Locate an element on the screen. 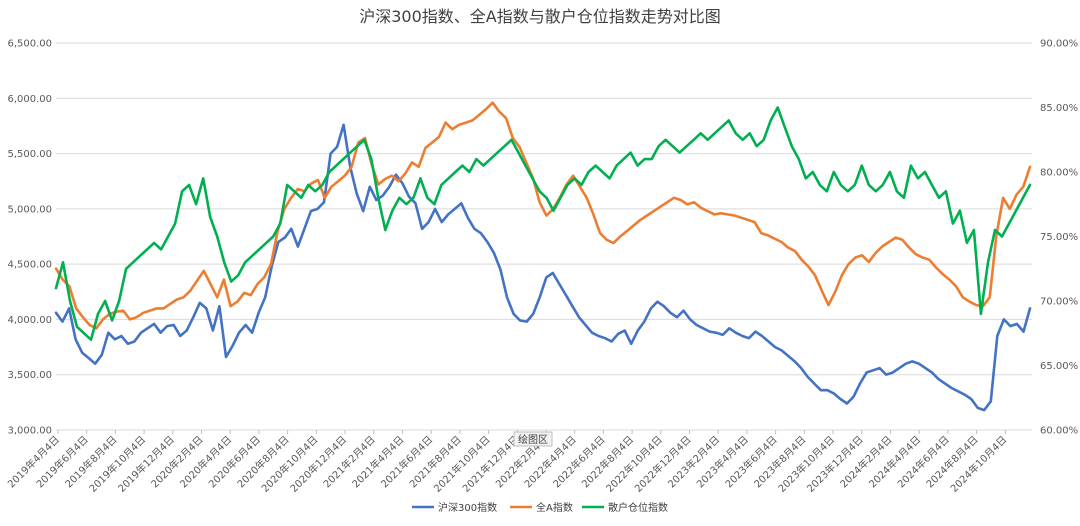 Image resolution: width=1080 pixels, height=526 pixels. legend-label: 散户仓位指数 is located at coordinates (638, 507).